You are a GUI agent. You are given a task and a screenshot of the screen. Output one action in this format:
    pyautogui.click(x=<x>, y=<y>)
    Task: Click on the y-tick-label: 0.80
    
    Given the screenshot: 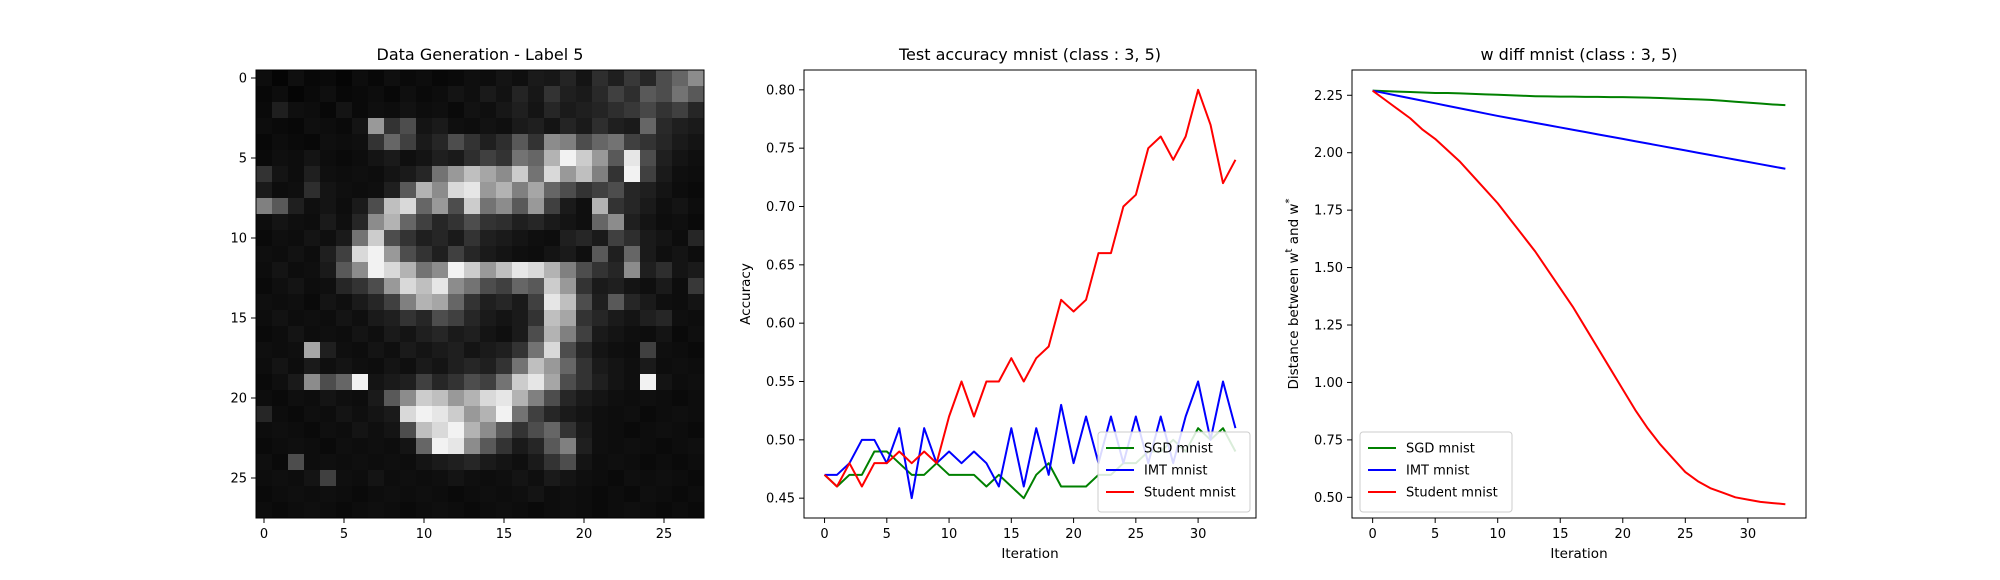 What is the action you would take?
    pyautogui.click(x=780, y=90)
    